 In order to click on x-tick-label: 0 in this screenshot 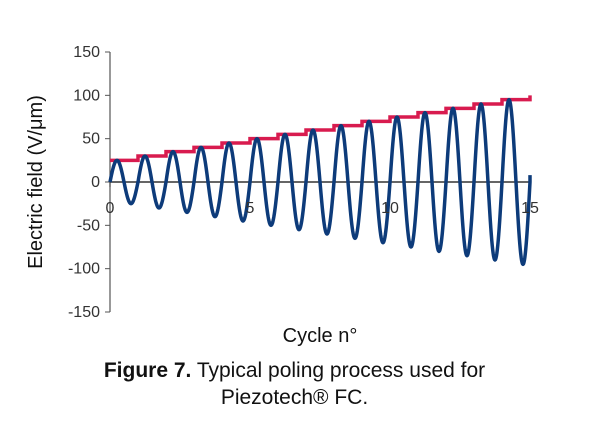, I will do `click(110, 208)`.